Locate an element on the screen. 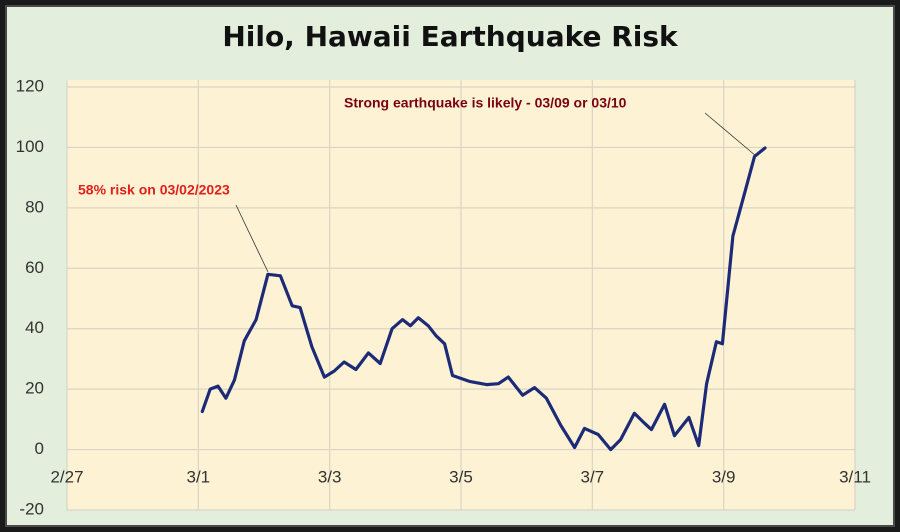 The image size is (900, 532). x-tick-label: 2/27 is located at coordinates (66, 476).